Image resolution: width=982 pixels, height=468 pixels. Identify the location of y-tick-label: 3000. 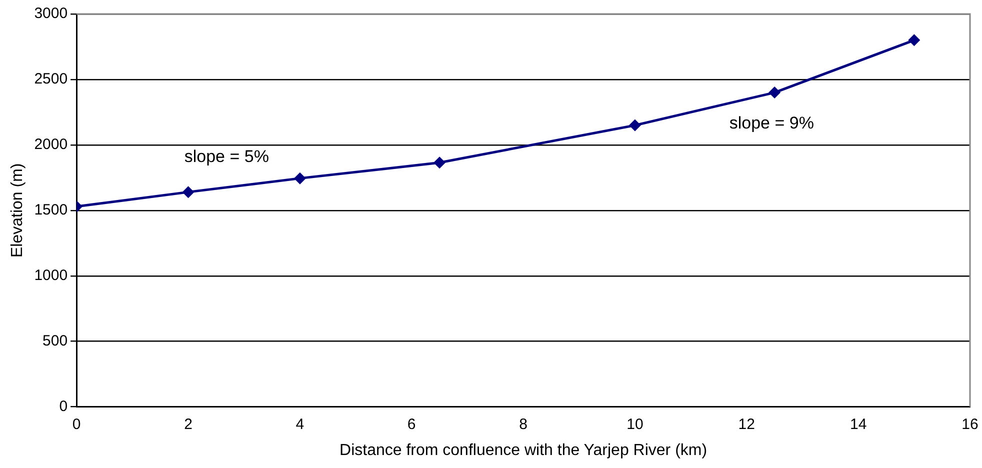
(51, 13).